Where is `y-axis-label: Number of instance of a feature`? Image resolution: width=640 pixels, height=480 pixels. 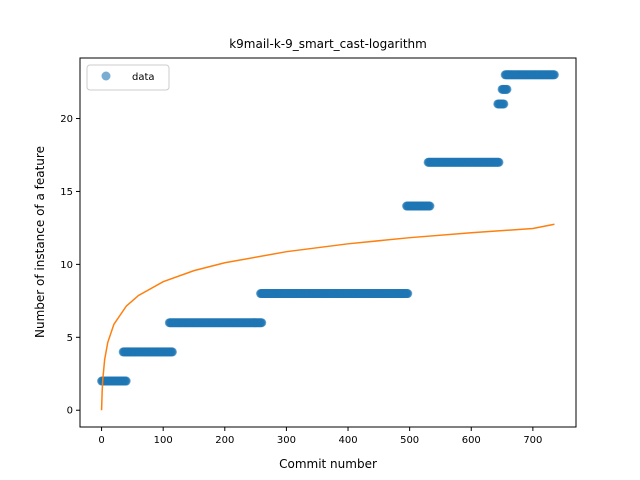
y-axis-label: Number of instance of a feature is located at coordinates (40, 242).